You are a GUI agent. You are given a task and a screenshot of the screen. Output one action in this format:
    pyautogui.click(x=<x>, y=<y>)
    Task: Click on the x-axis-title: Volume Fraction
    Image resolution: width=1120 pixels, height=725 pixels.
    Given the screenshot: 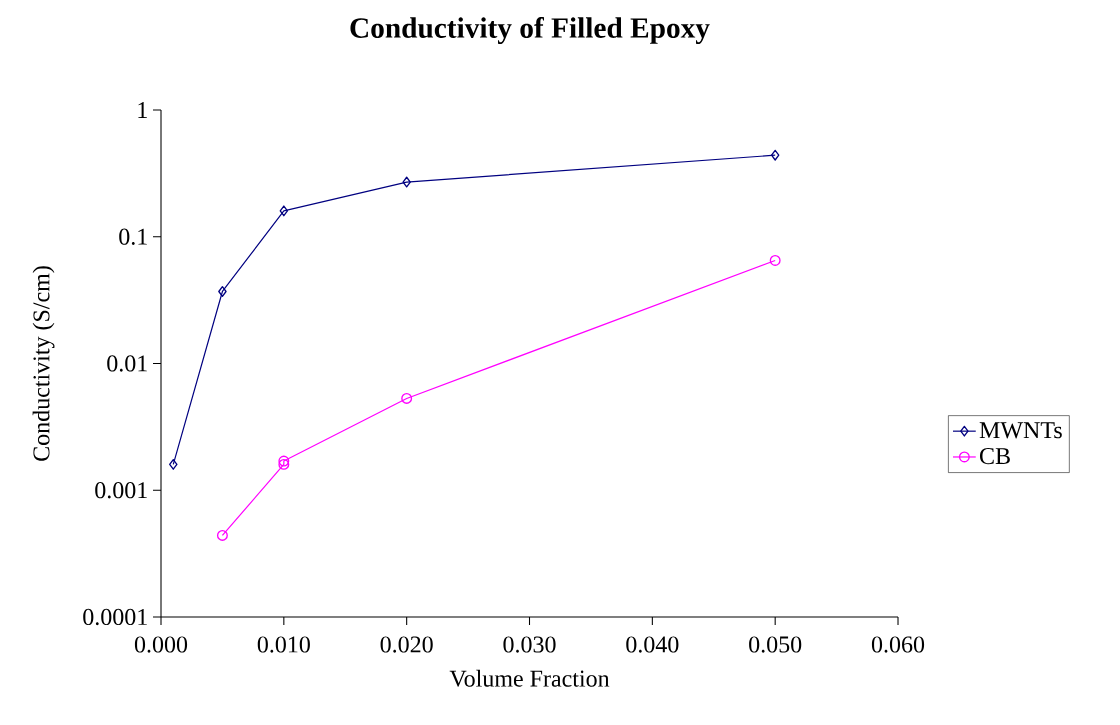 What is the action you would take?
    pyautogui.click(x=529, y=678)
    